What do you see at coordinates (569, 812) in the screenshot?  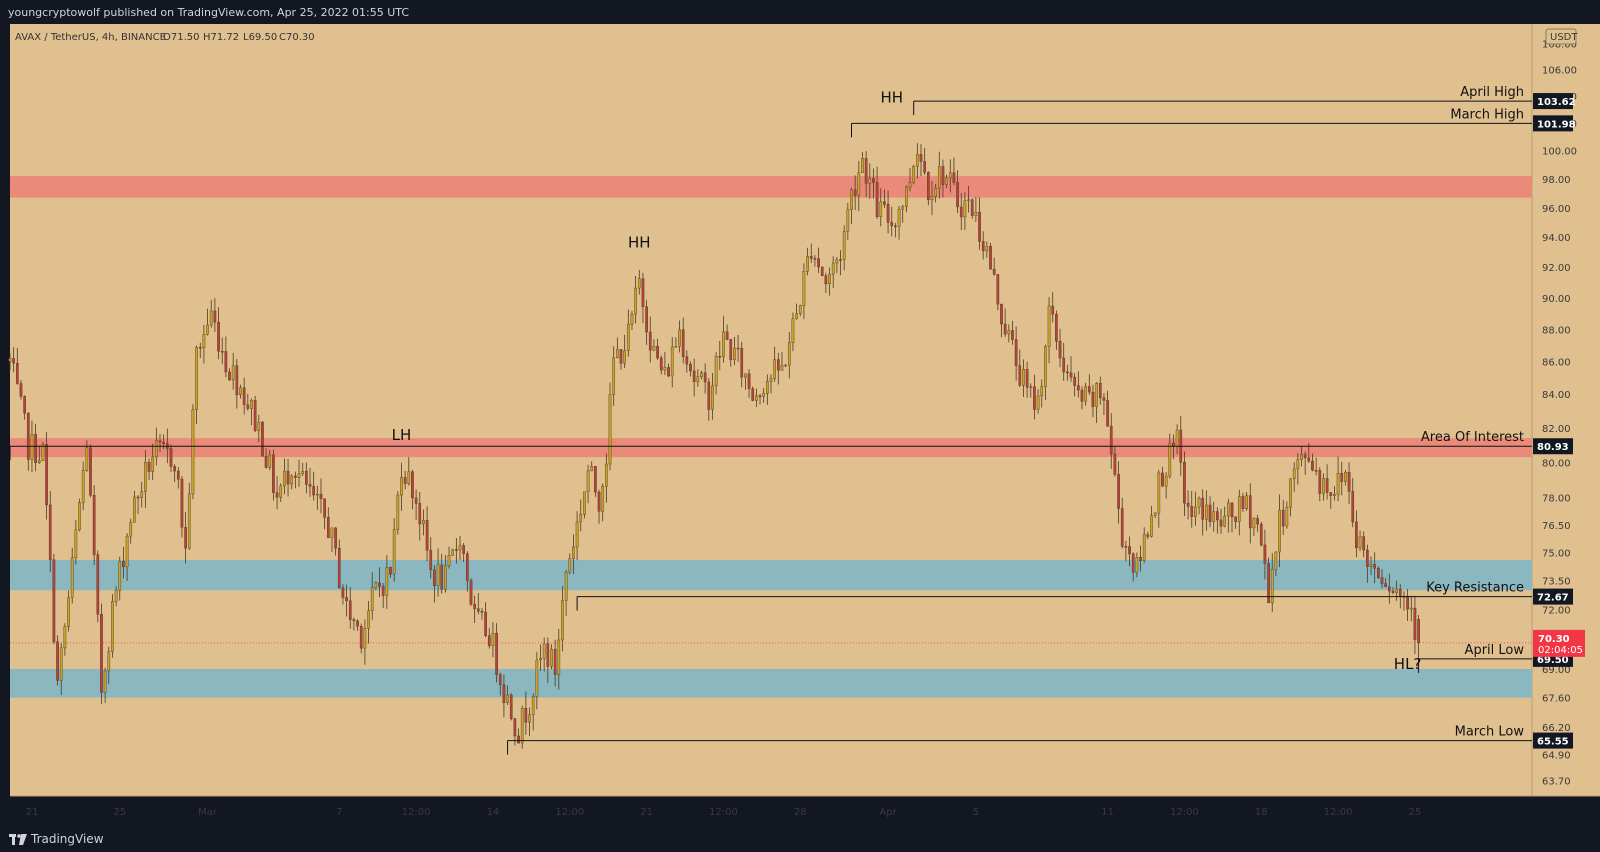 I see `x-tick-label: 12:00` at bounding box center [569, 812].